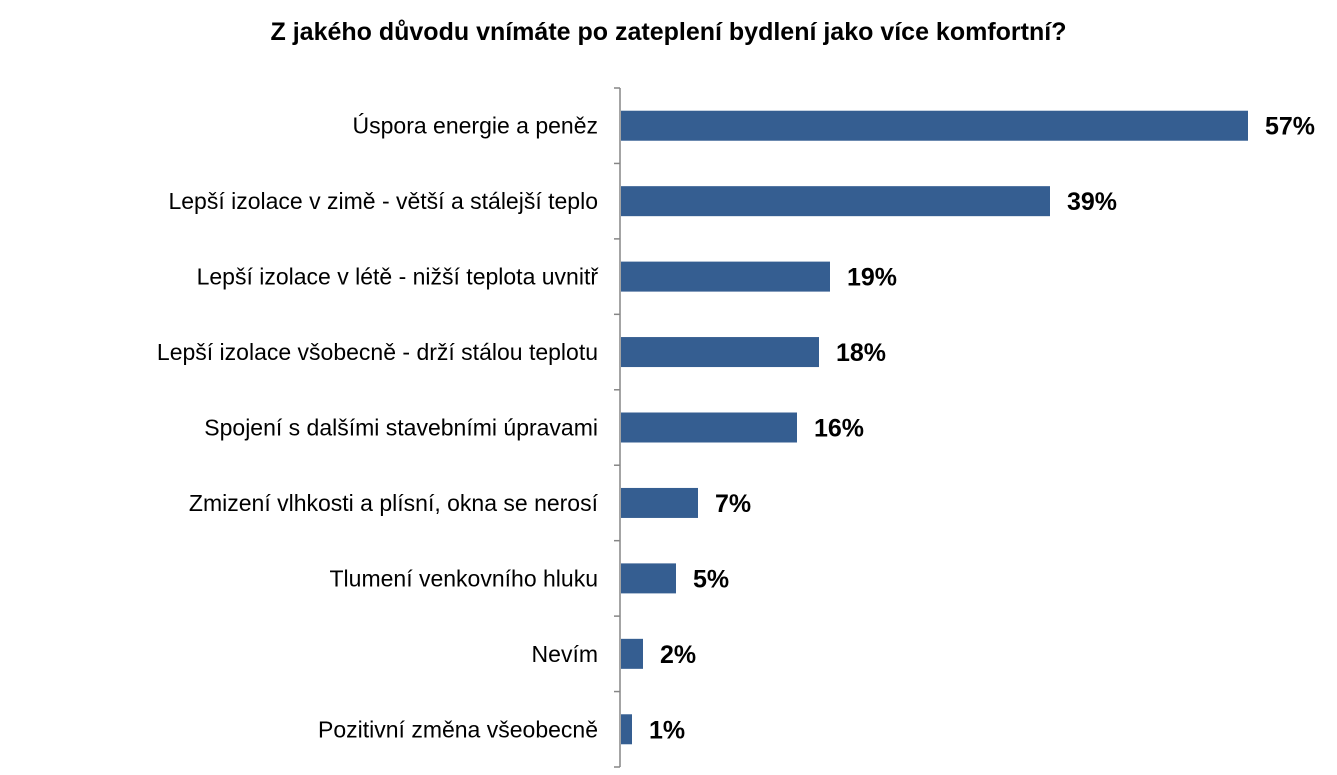 The image size is (1337, 775). Describe the element at coordinates (458, 729) in the screenshot. I see `category-label: Pozitivní změna všeobecně` at that location.